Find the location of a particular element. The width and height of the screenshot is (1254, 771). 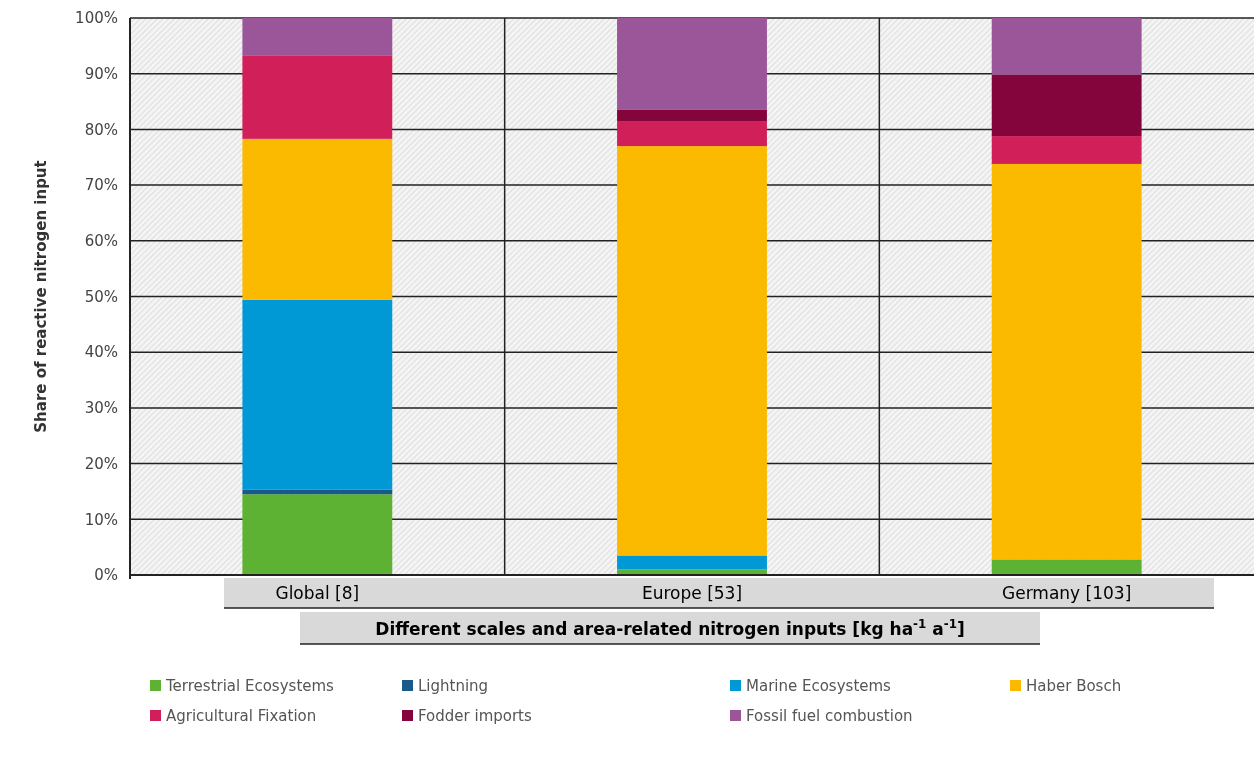

y-tick-label: 70% is located at coordinates (101, 185).